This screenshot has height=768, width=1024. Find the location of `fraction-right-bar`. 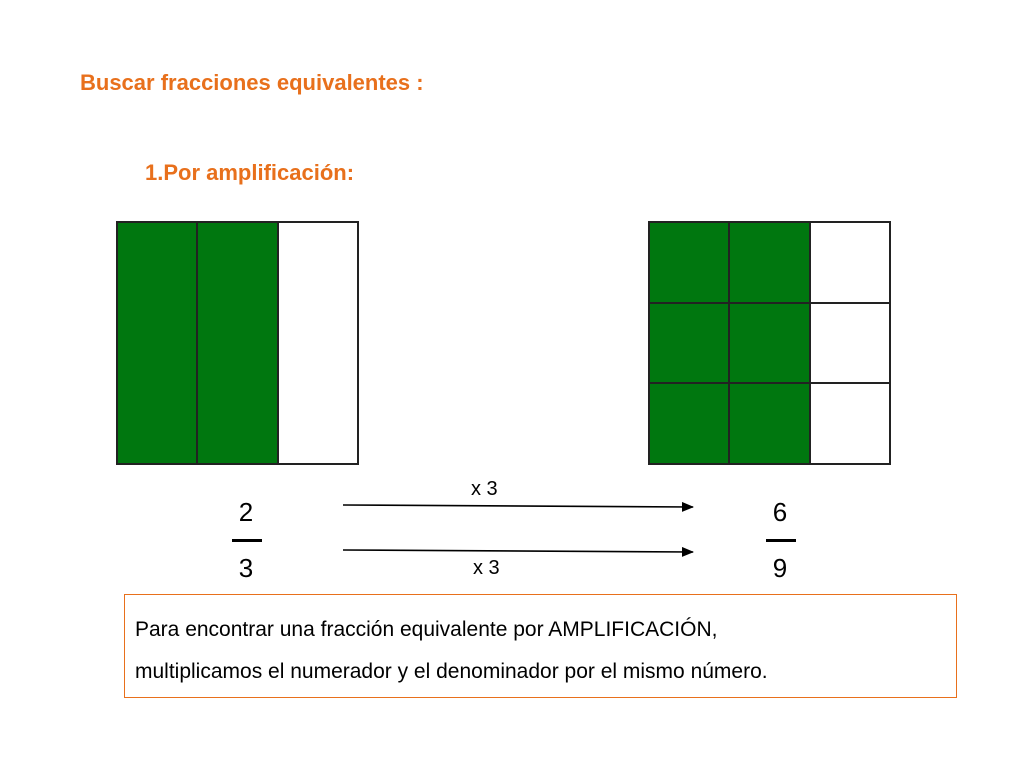

fraction-right-bar is located at coordinates (781, 540).